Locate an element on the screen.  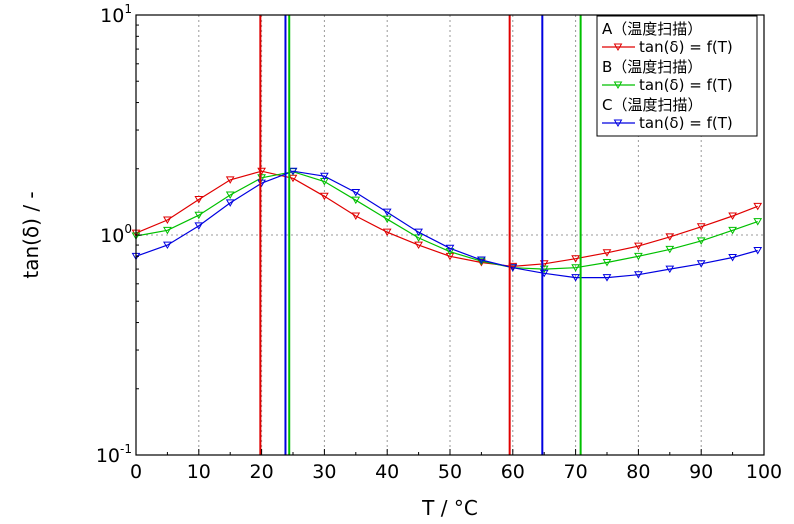
legend-group-label: C（温度扫描） is located at coordinates (652, 105).